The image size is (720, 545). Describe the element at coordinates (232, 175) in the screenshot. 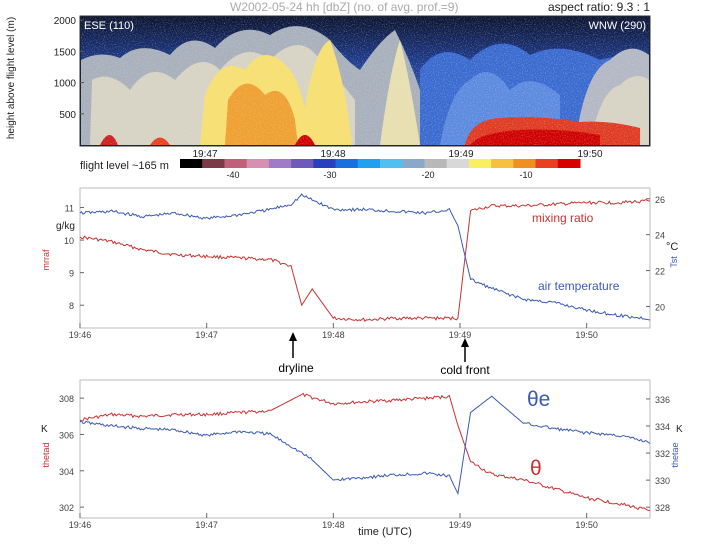

I see `colorbar-tick: -40` at that location.